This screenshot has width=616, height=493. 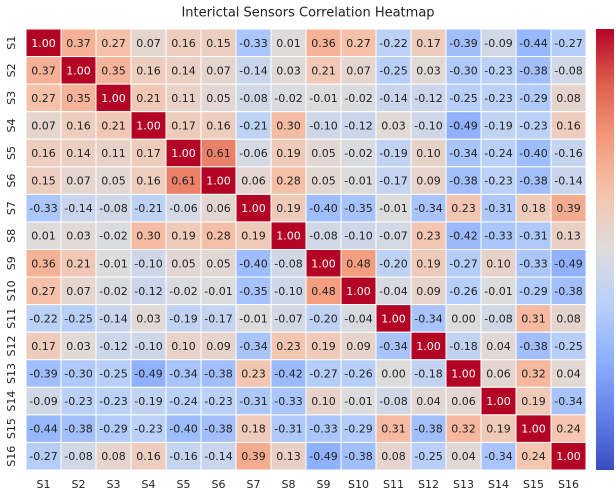 What do you see at coordinates (148, 208) in the screenshot?
I see `cell-label: -0.21` at bounding box center [148, 208].